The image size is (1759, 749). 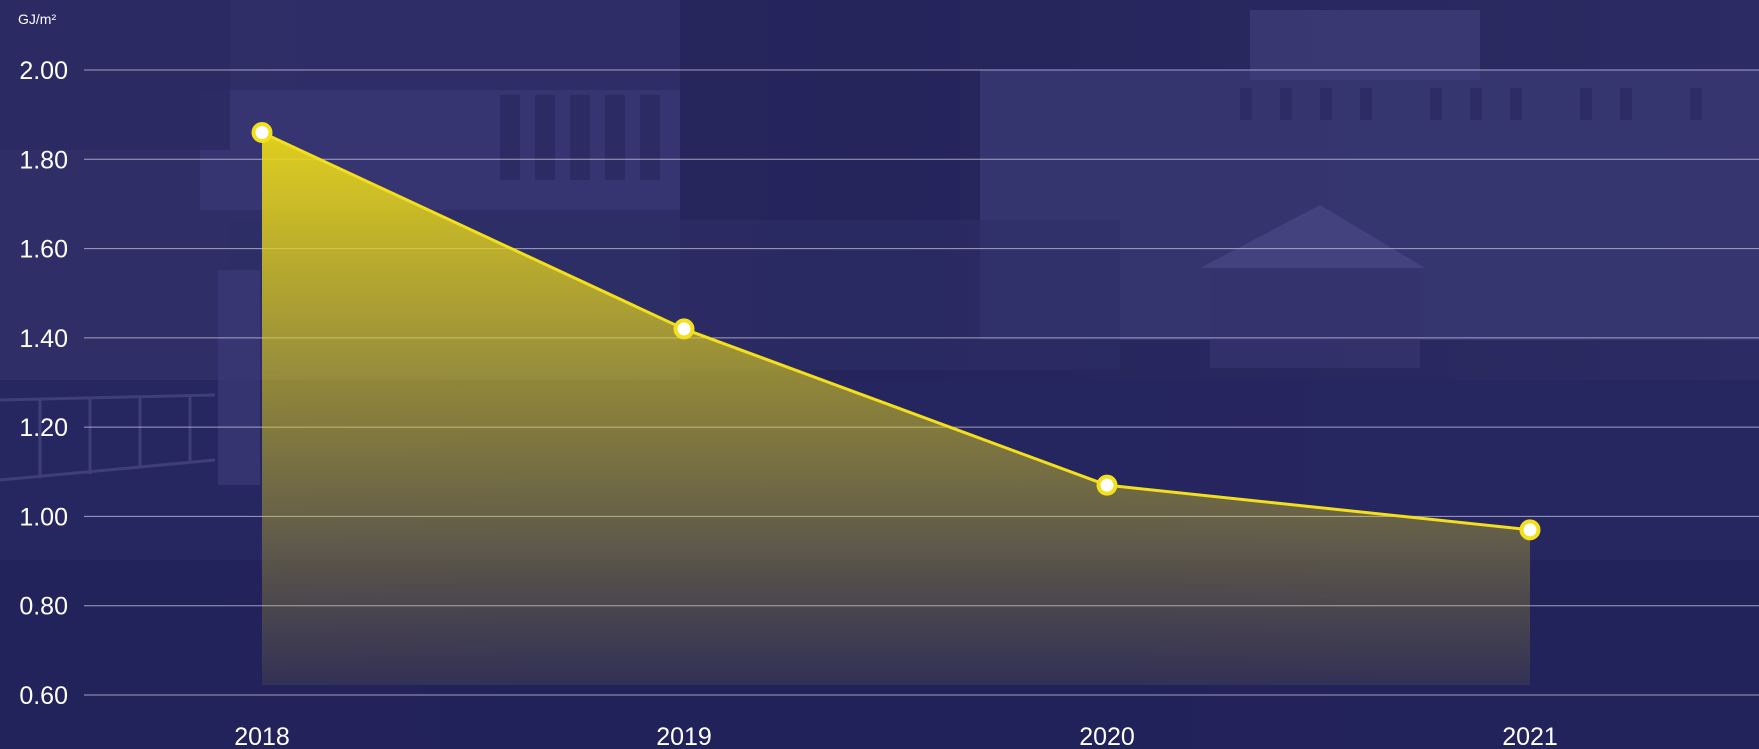 What do you see at coordinates (1107, 736) in the screenshot?
I see `x-tick-label: 2020` at bounding box center [1107, 736].